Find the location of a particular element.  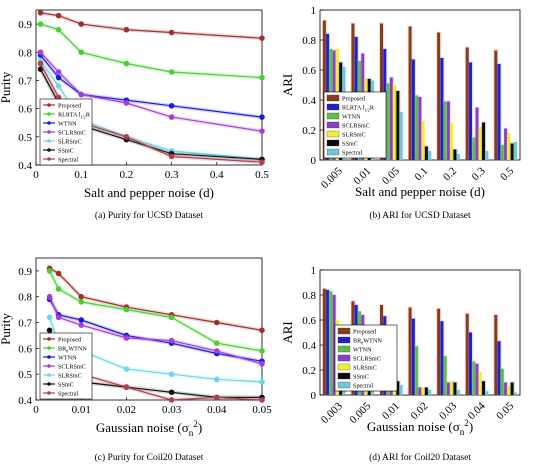

x-axis-label: Salt and pepper noise (d) is located at coordinates (420, 191).